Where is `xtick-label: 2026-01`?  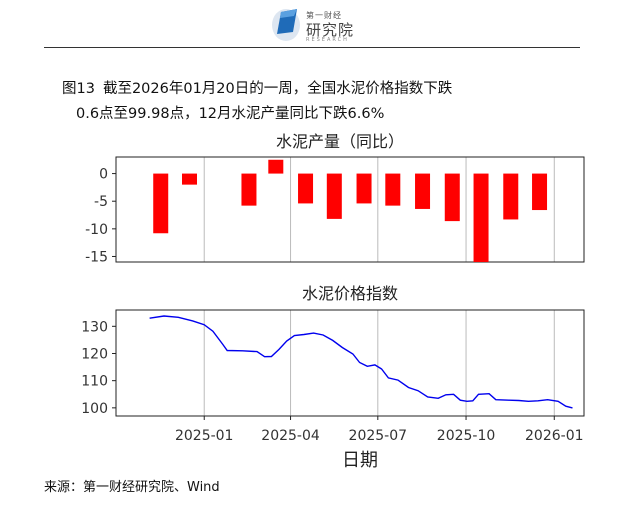
xtick-label: 2026-01 is located at coordinates (554, 436).